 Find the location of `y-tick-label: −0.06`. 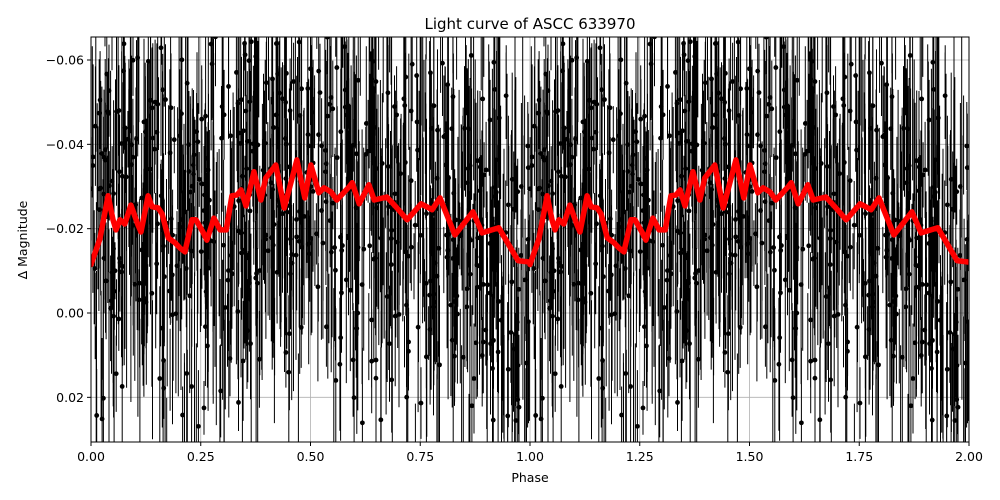

y-tick-label: −0.06 is located at coordinates (65, 60).